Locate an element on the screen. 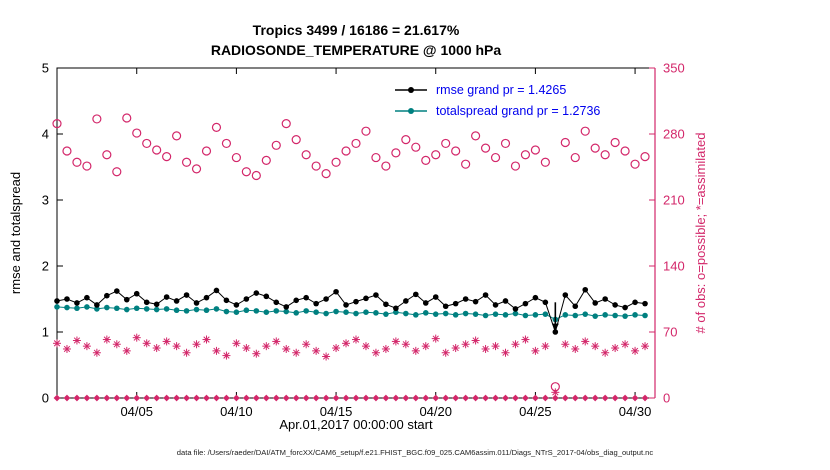  left-axis-ticks: 0 1 2 3 4 5 is located at coordinates (52, 233).